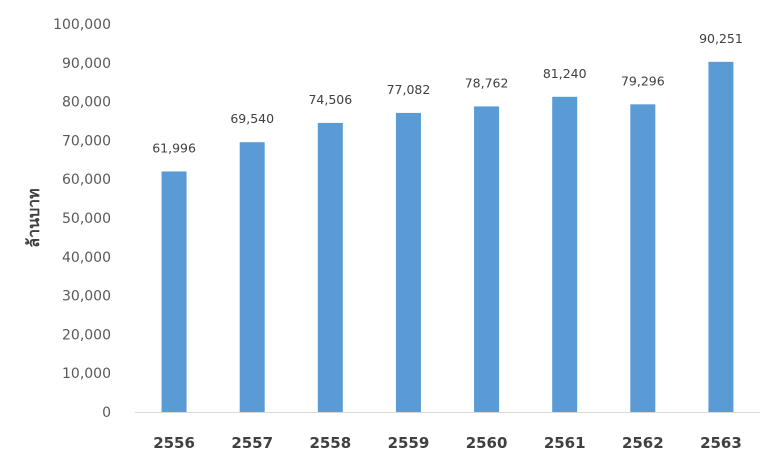 The height and width of the screenshot is (467, 777). What do you see at coordinates (487, 443) in the screenshot?
I see `x-tick-label: 2560` at bounding box center [487, 443].